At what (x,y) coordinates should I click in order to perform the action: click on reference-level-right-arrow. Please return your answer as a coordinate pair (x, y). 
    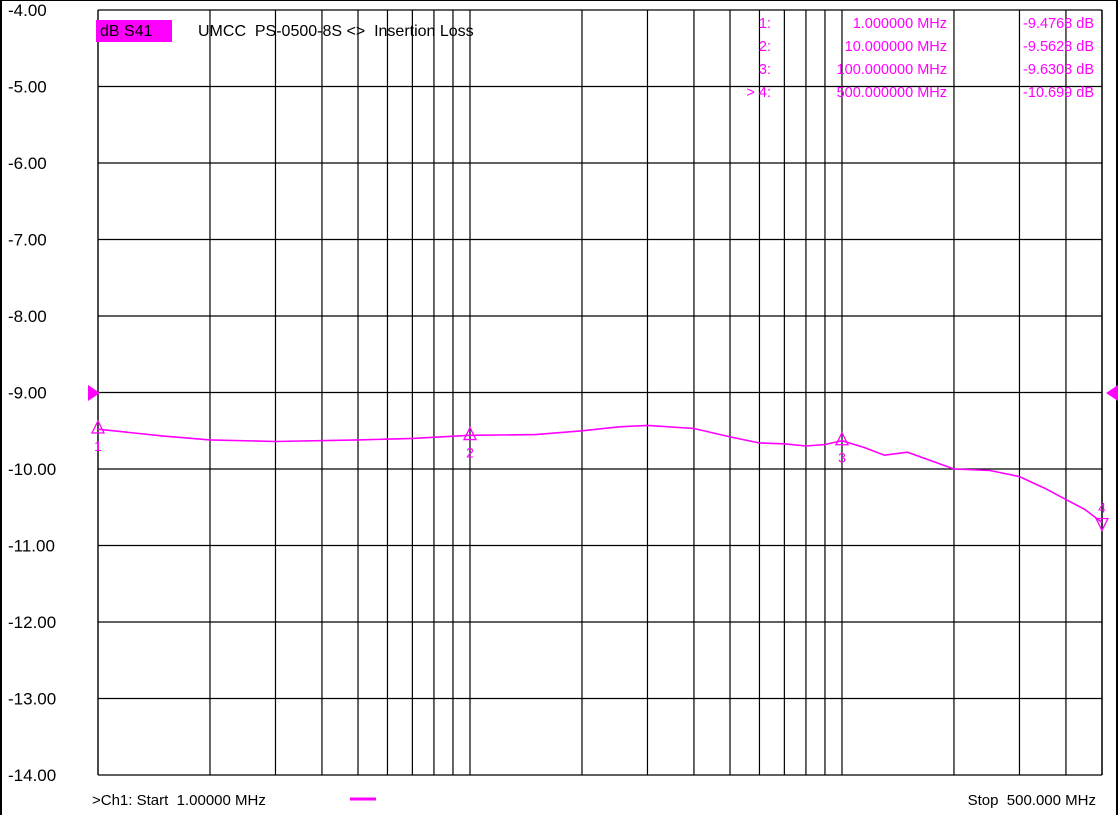
    Looking at the image, I should click on (1112, 393).